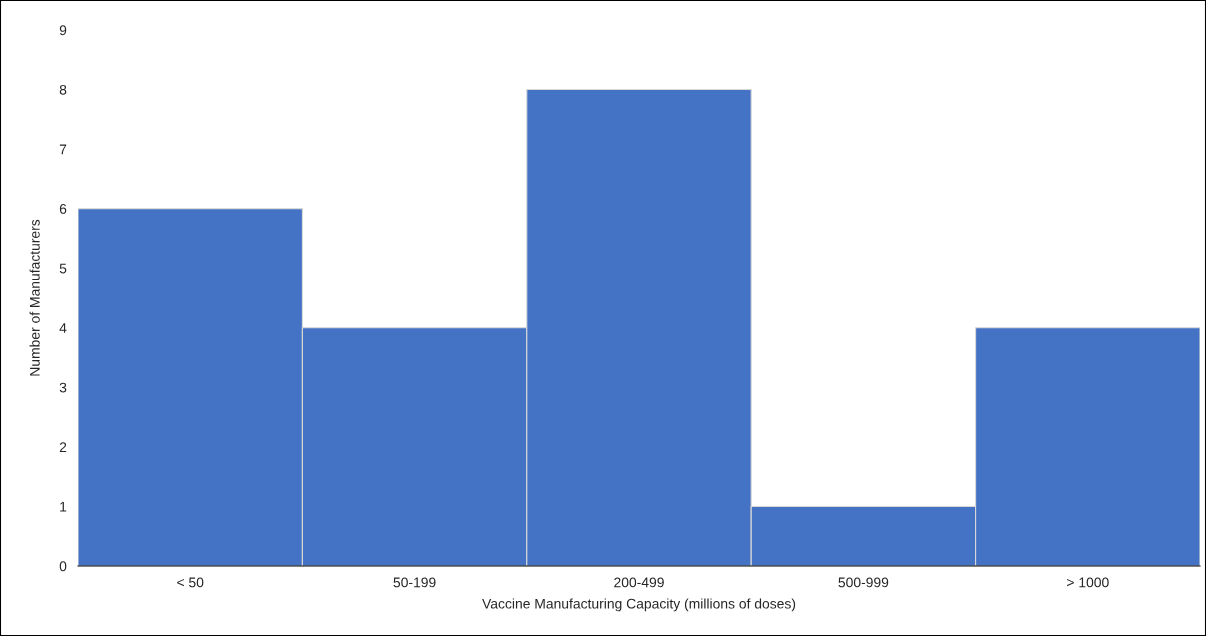 The height and width of the screenshot is (636, 1206). Describe the element at coordinates (63, 89) in the screenshot. I see `y-tick-label: 8` at that location.